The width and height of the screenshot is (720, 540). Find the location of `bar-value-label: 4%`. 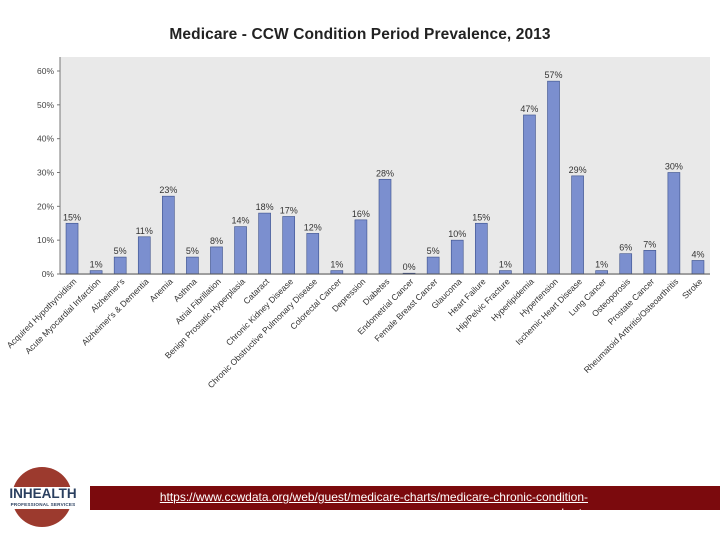

bar-value-label: 4% is located at coordinates (697, 254).